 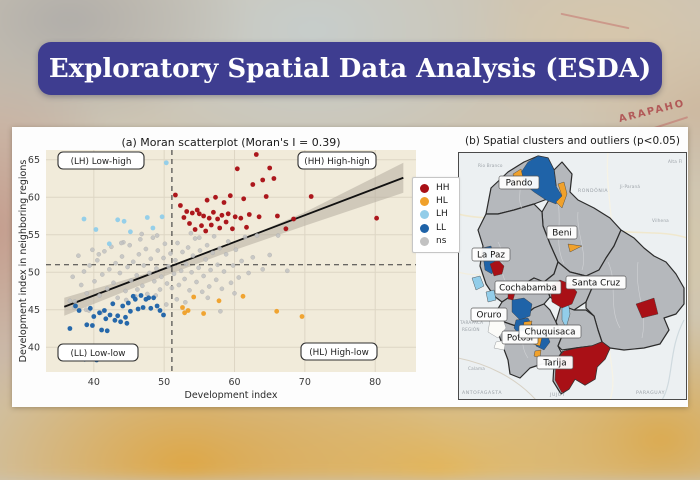 I want to click on x-tick-label: 70, so click(x=305, y=382).